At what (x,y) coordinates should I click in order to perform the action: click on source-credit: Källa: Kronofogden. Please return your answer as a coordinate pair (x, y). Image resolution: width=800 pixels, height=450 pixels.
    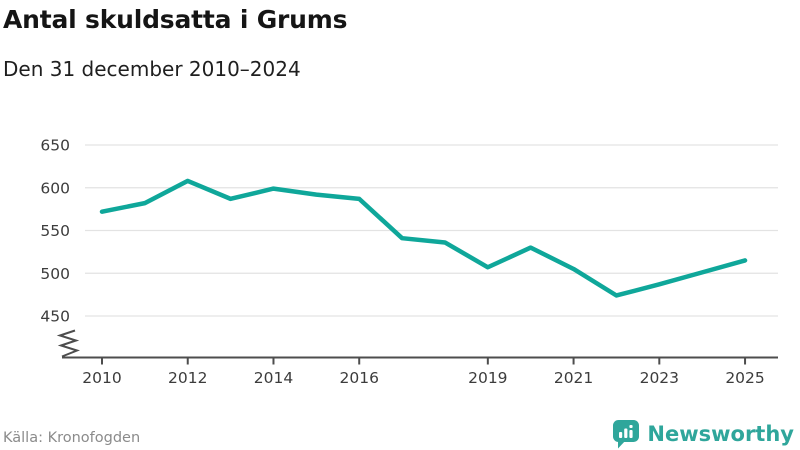
    Looking at the image, I should click on (72, 438).